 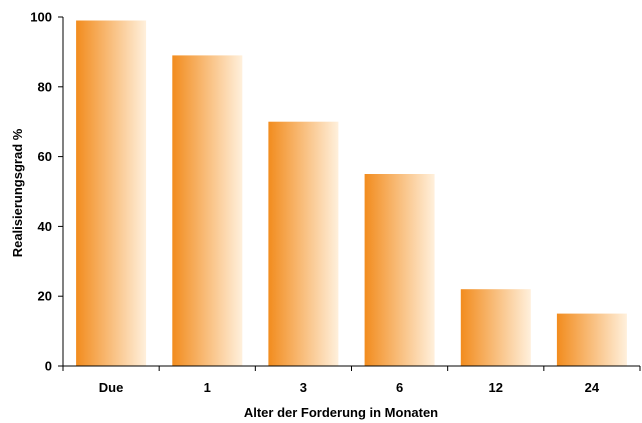 I want to click on x-tick-label: 3, so click(x=303, y=387).